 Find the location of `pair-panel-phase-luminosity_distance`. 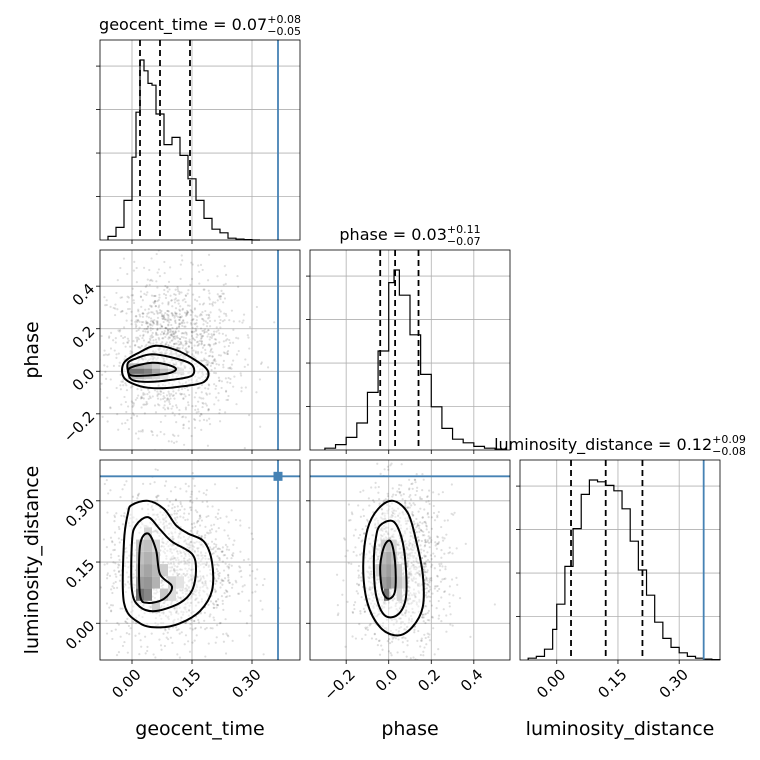

pair-panel-phase-luminosity_distance is located at coordinates (408, 561).